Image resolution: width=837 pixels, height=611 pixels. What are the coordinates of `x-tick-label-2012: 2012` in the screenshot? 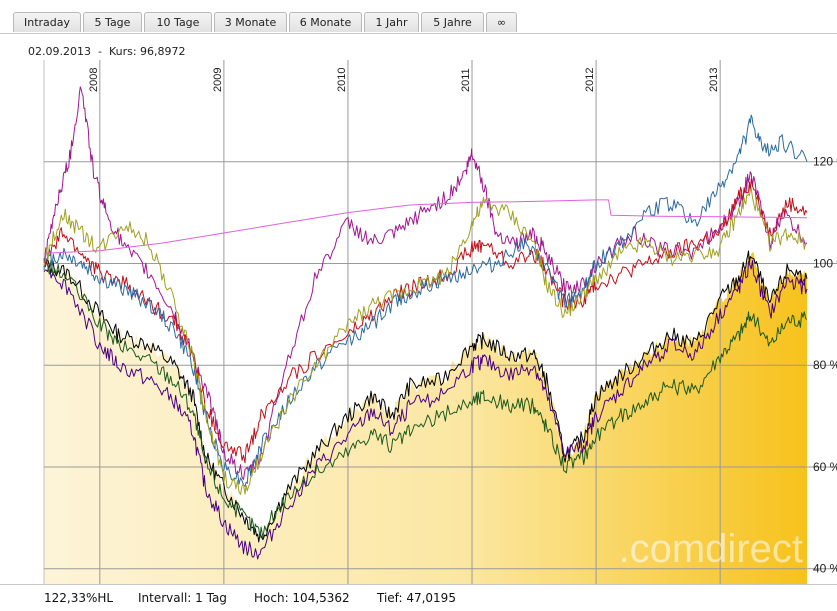 It's located at (590, 80).